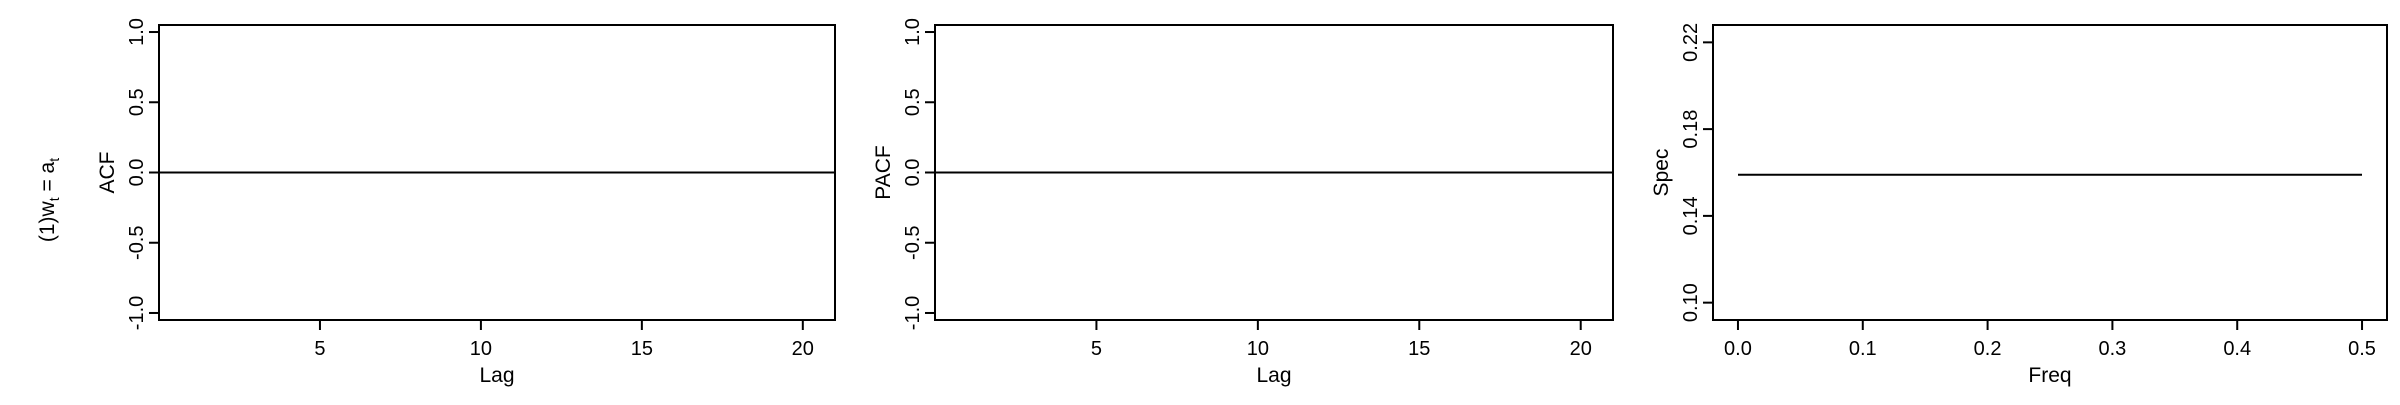  I want to click on y-tick-label: 0.22, so click(1691, 42).